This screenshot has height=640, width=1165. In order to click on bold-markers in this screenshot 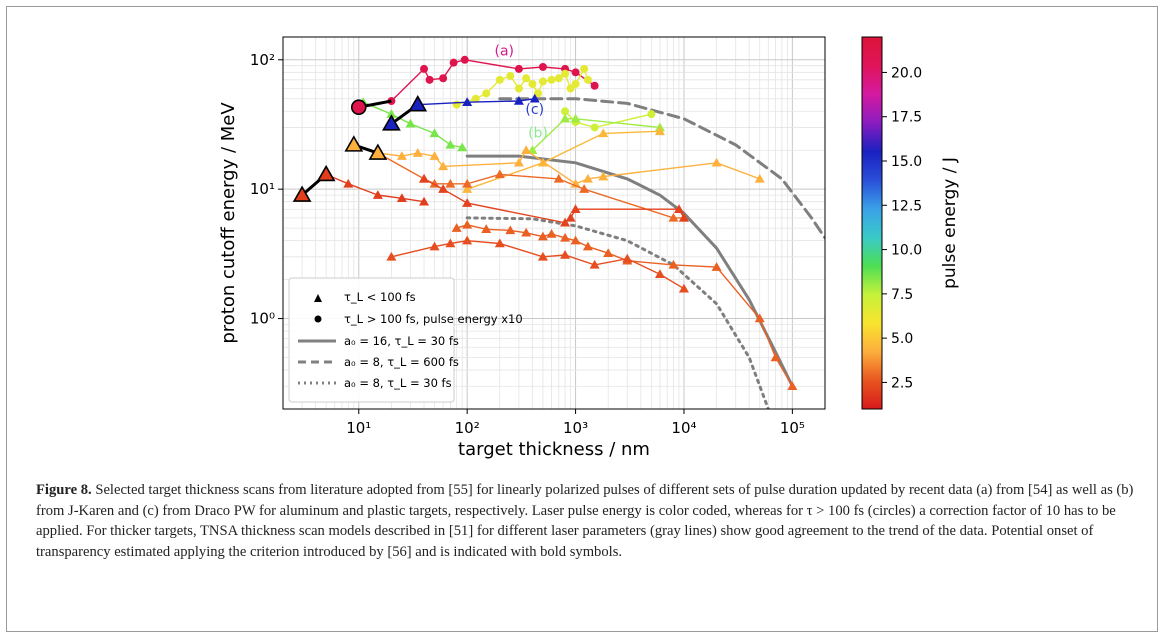, I will do `click(360, 148)`.